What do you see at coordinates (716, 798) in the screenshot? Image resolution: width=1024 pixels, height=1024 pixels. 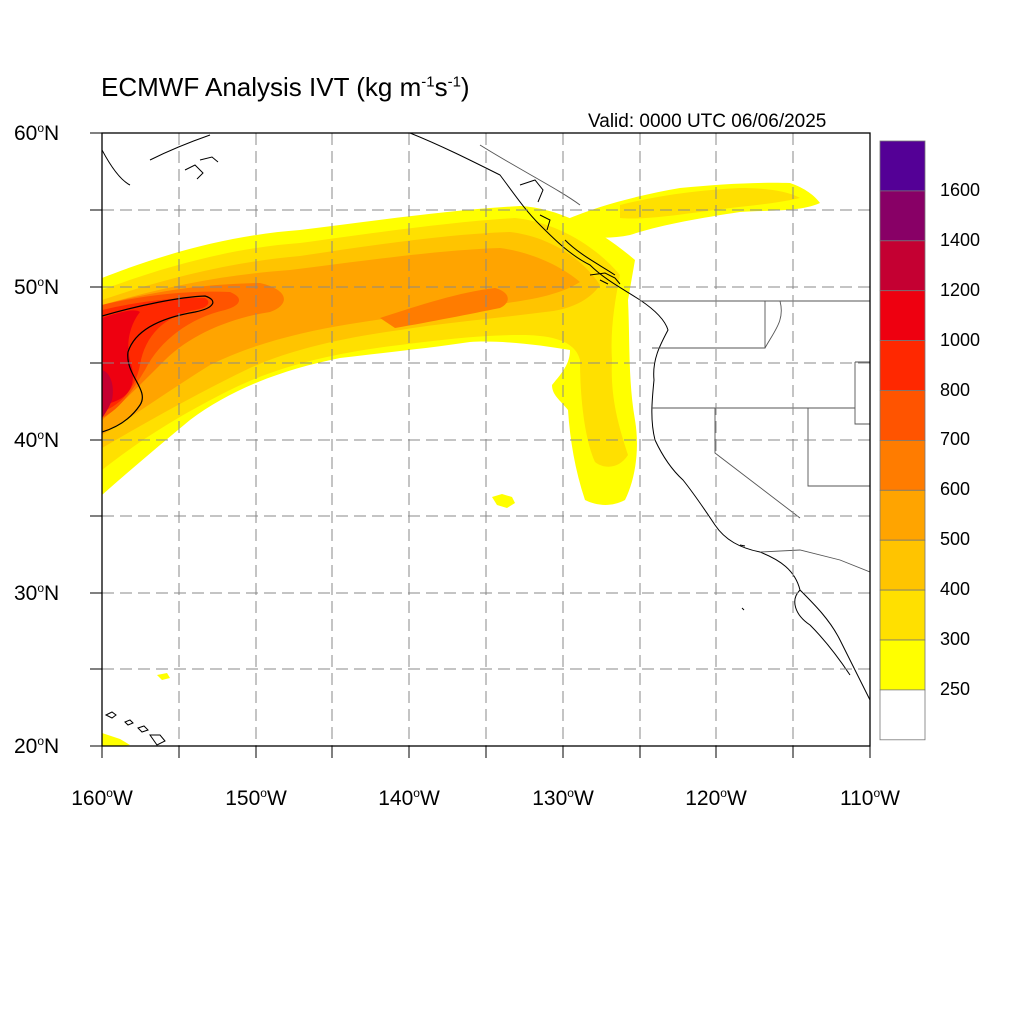 I see `lon-label-120w: 120oW` at bounding box center [716, 798].